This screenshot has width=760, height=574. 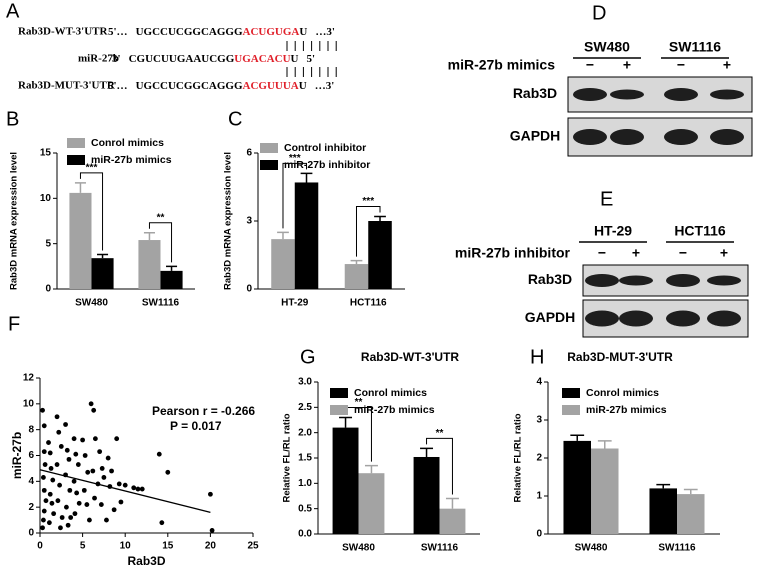 What do you see at coordinates (305, 458) in the screenshot?
I see `y-tick-label: 1.5` at bounding box center [305, 458].